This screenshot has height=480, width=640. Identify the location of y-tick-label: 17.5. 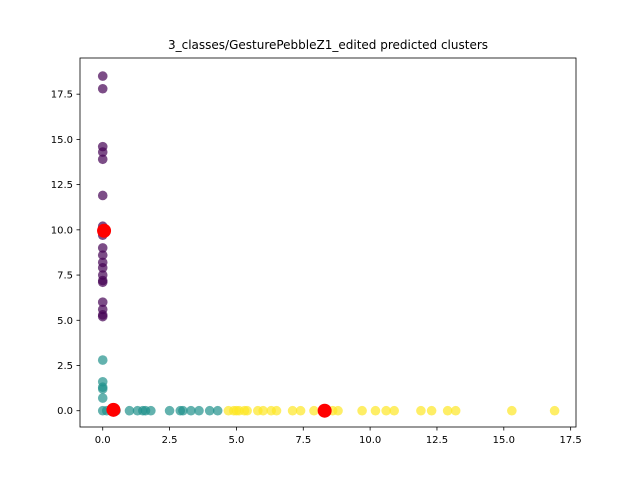
(62, 95).